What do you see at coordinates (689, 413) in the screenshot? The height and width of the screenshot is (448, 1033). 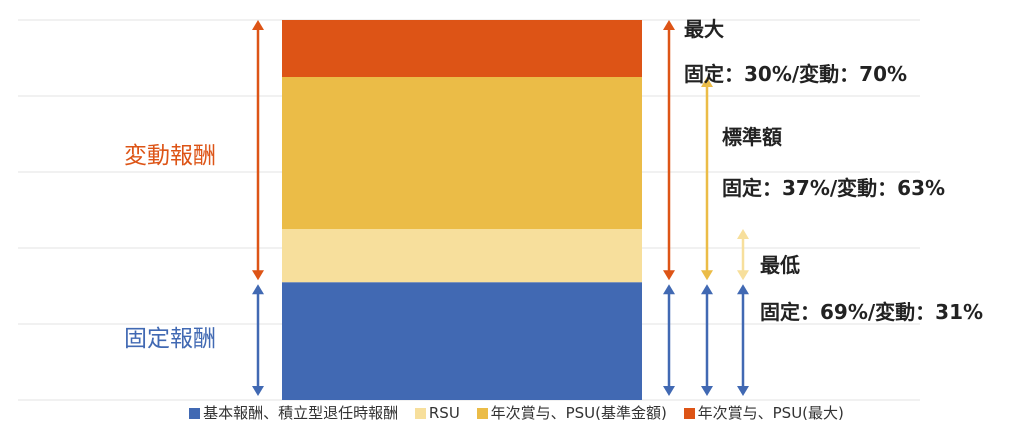 I see `legend-swatch-max` at bounding box center [689, 413].